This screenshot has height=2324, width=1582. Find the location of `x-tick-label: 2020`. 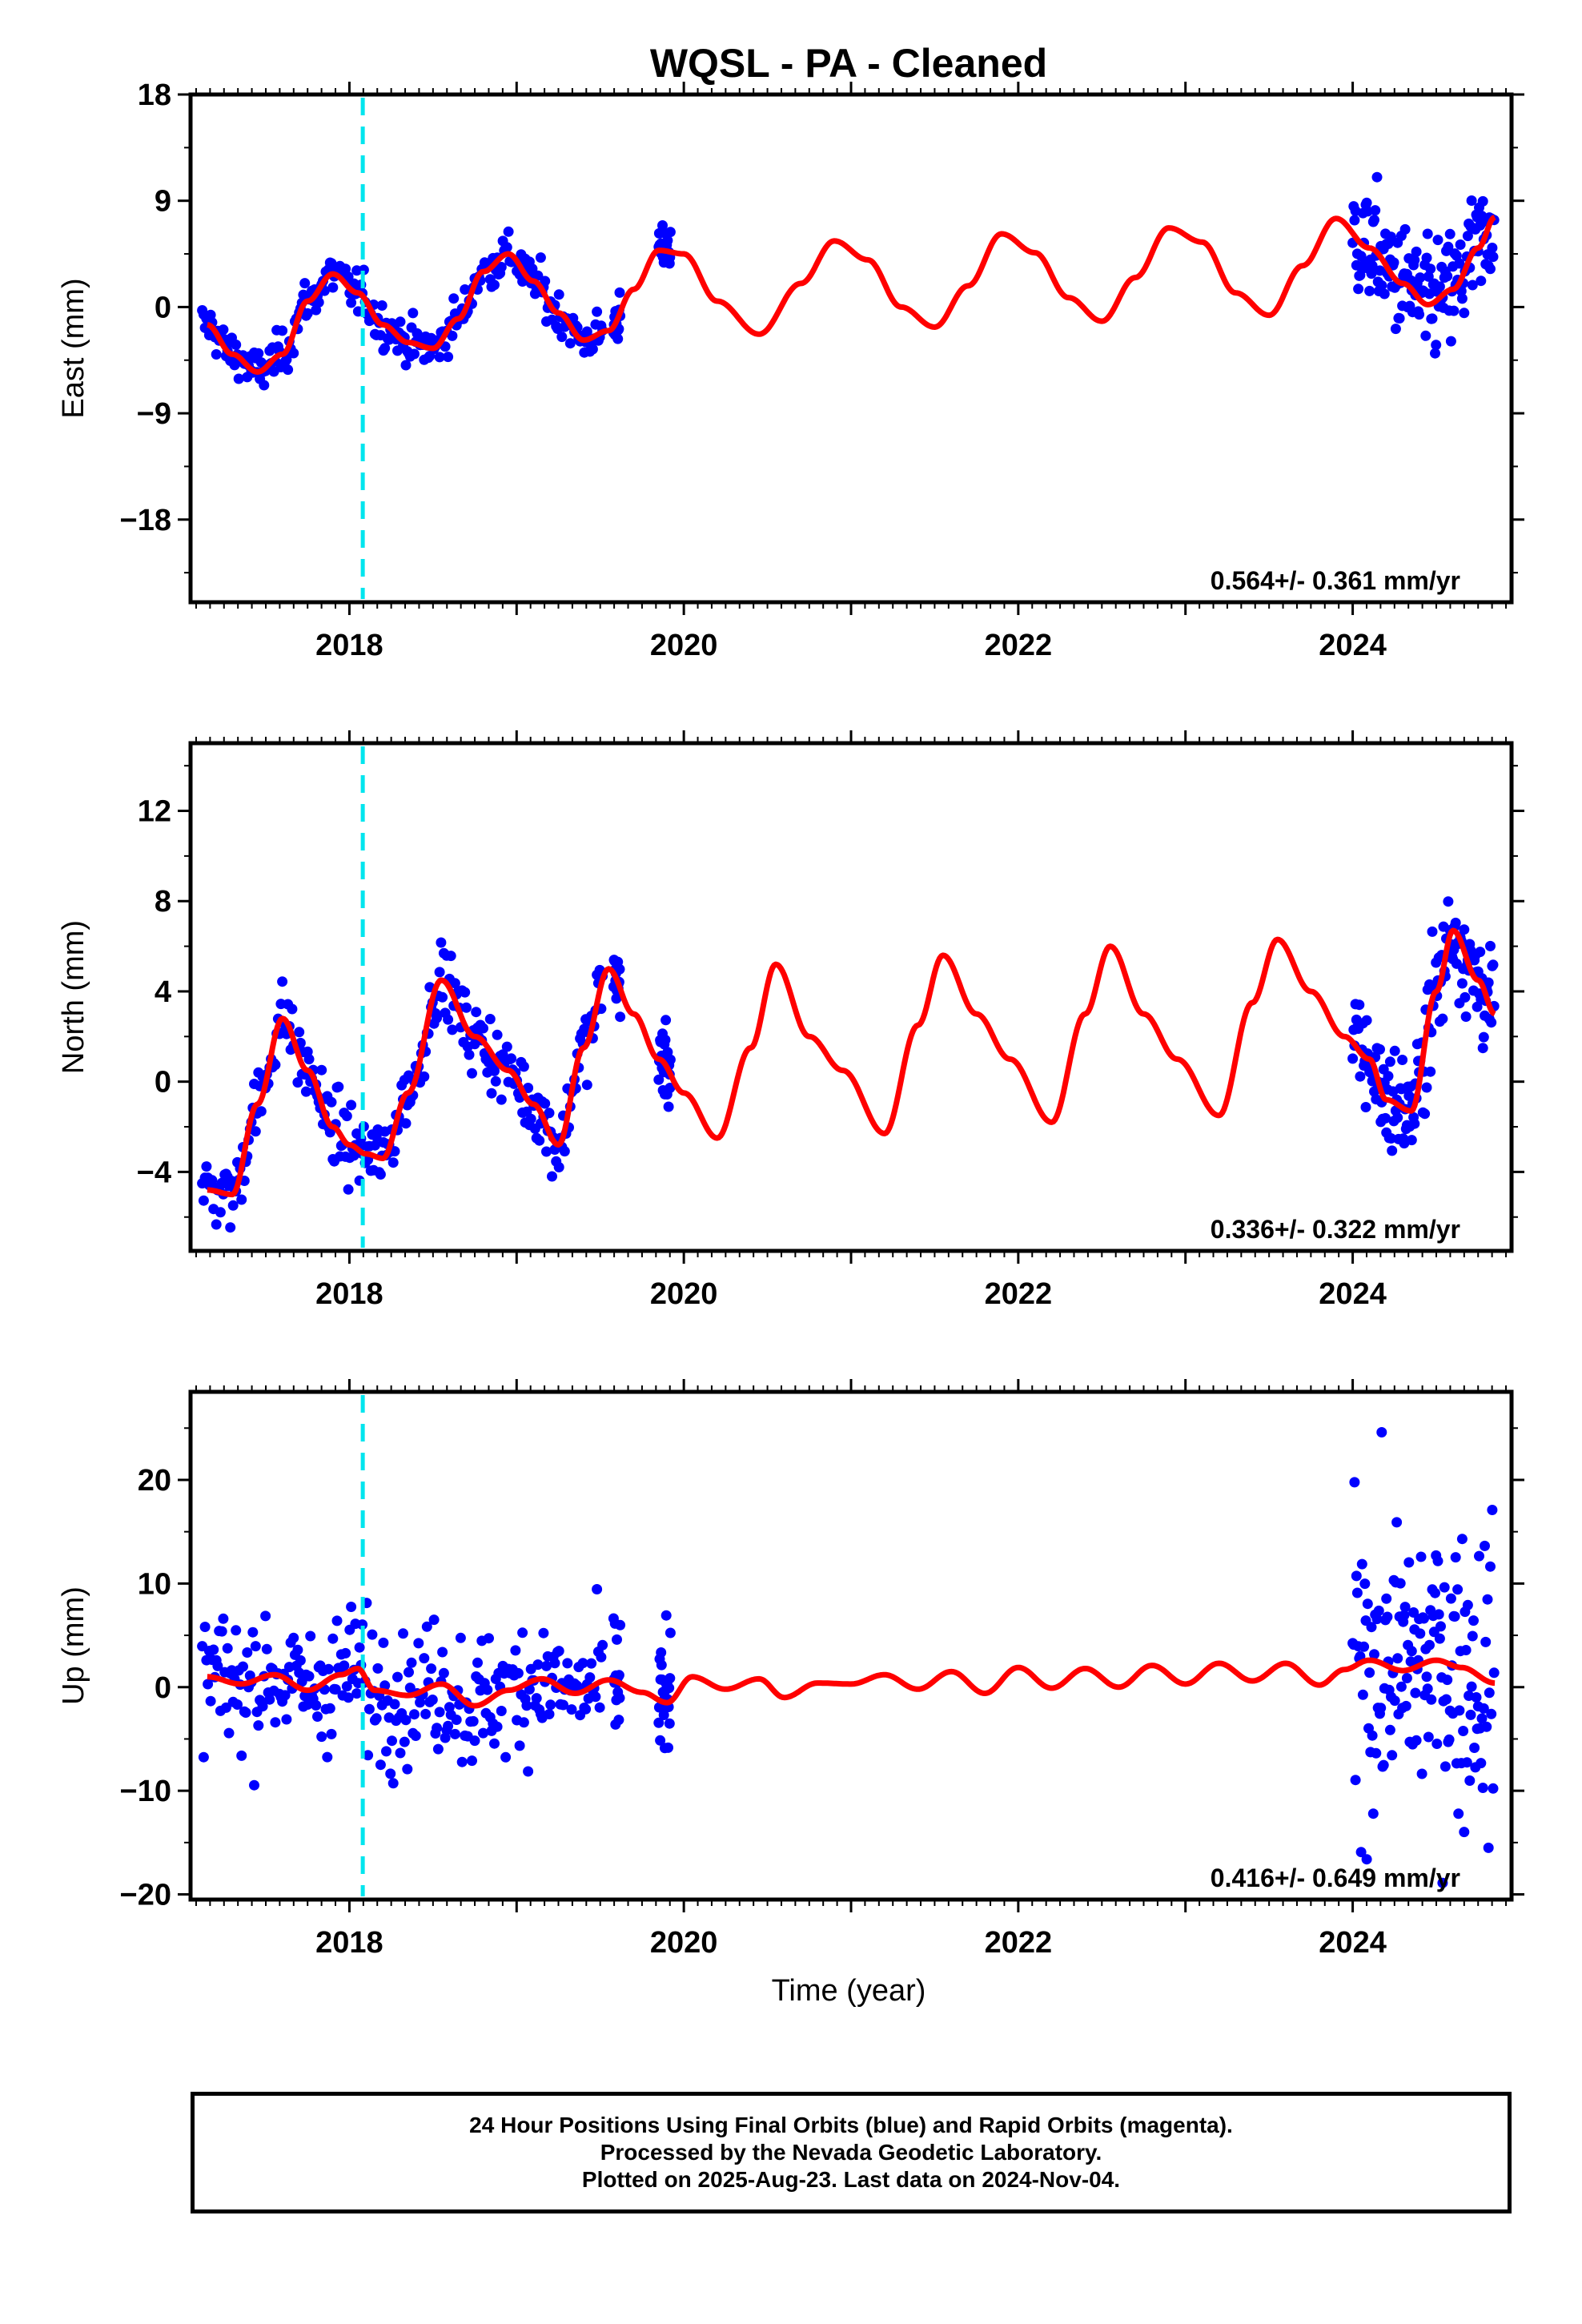

x-tick-label: 2020 is located at coordinates (684, 1294).